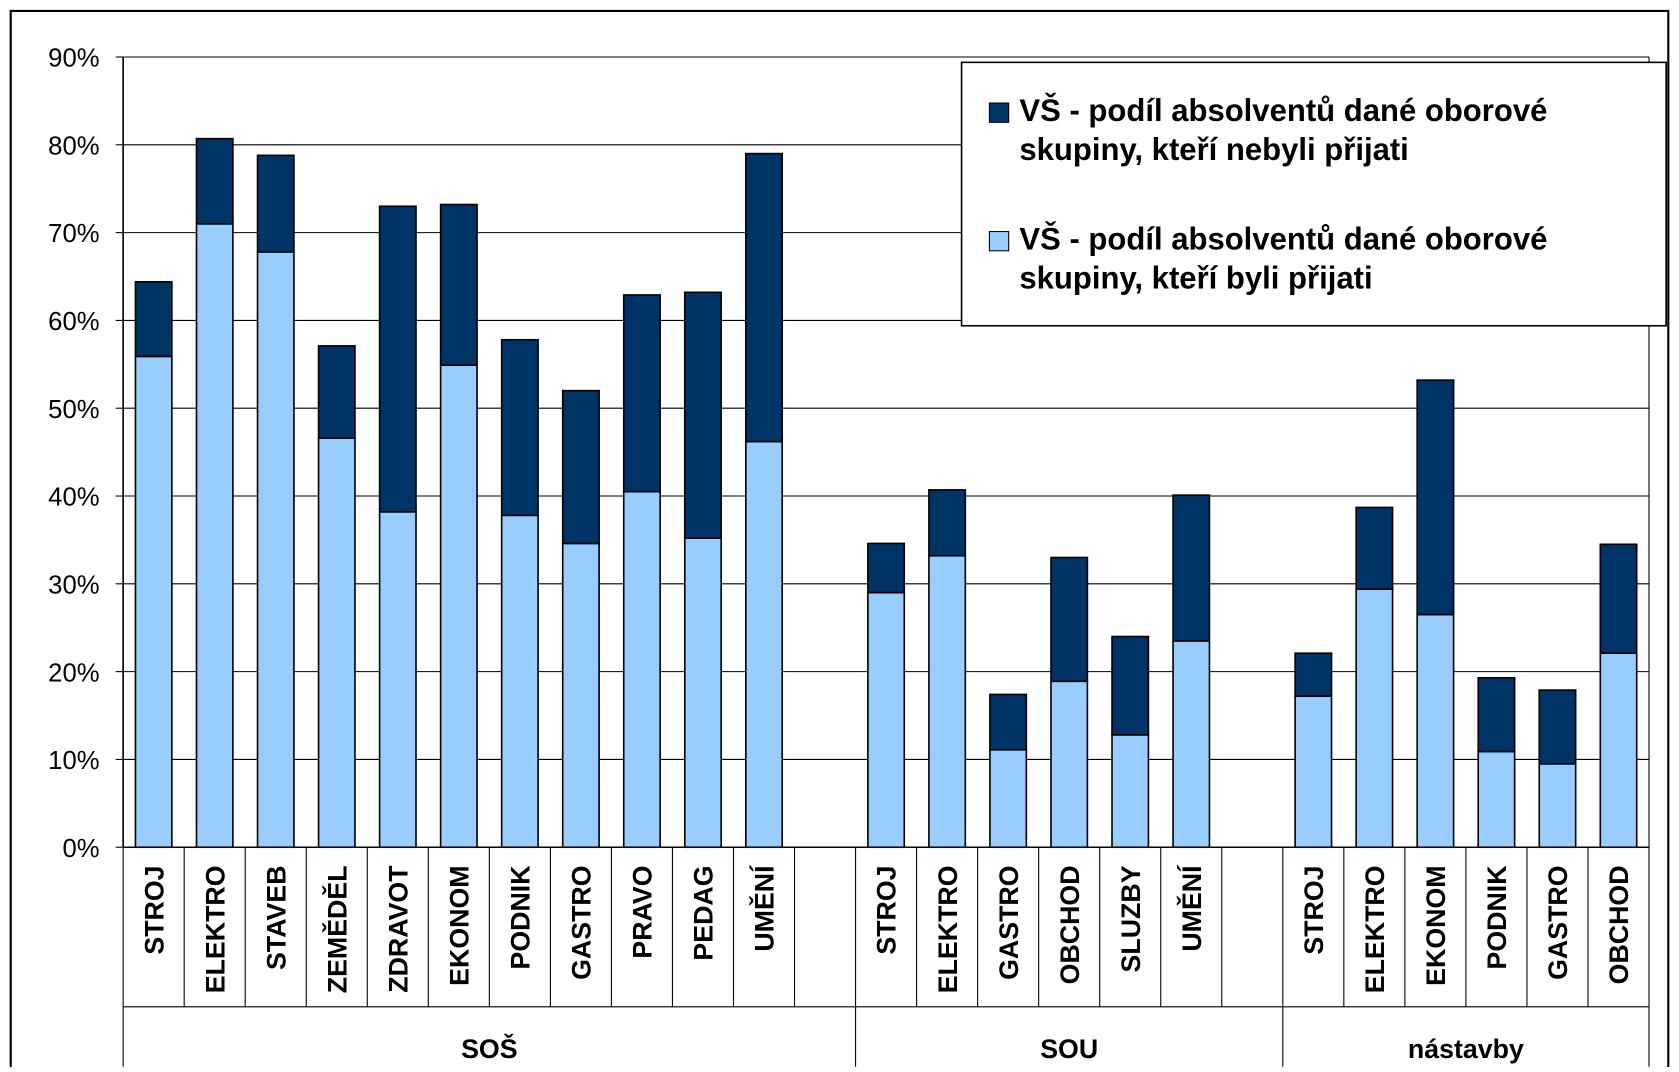 This screenshot has width=1679, height=1072. What do you see at coordinates (398, 929) in the screenshot?
I see `x-tick-label: ZDRAVOT` at bounding box center [398, 929].